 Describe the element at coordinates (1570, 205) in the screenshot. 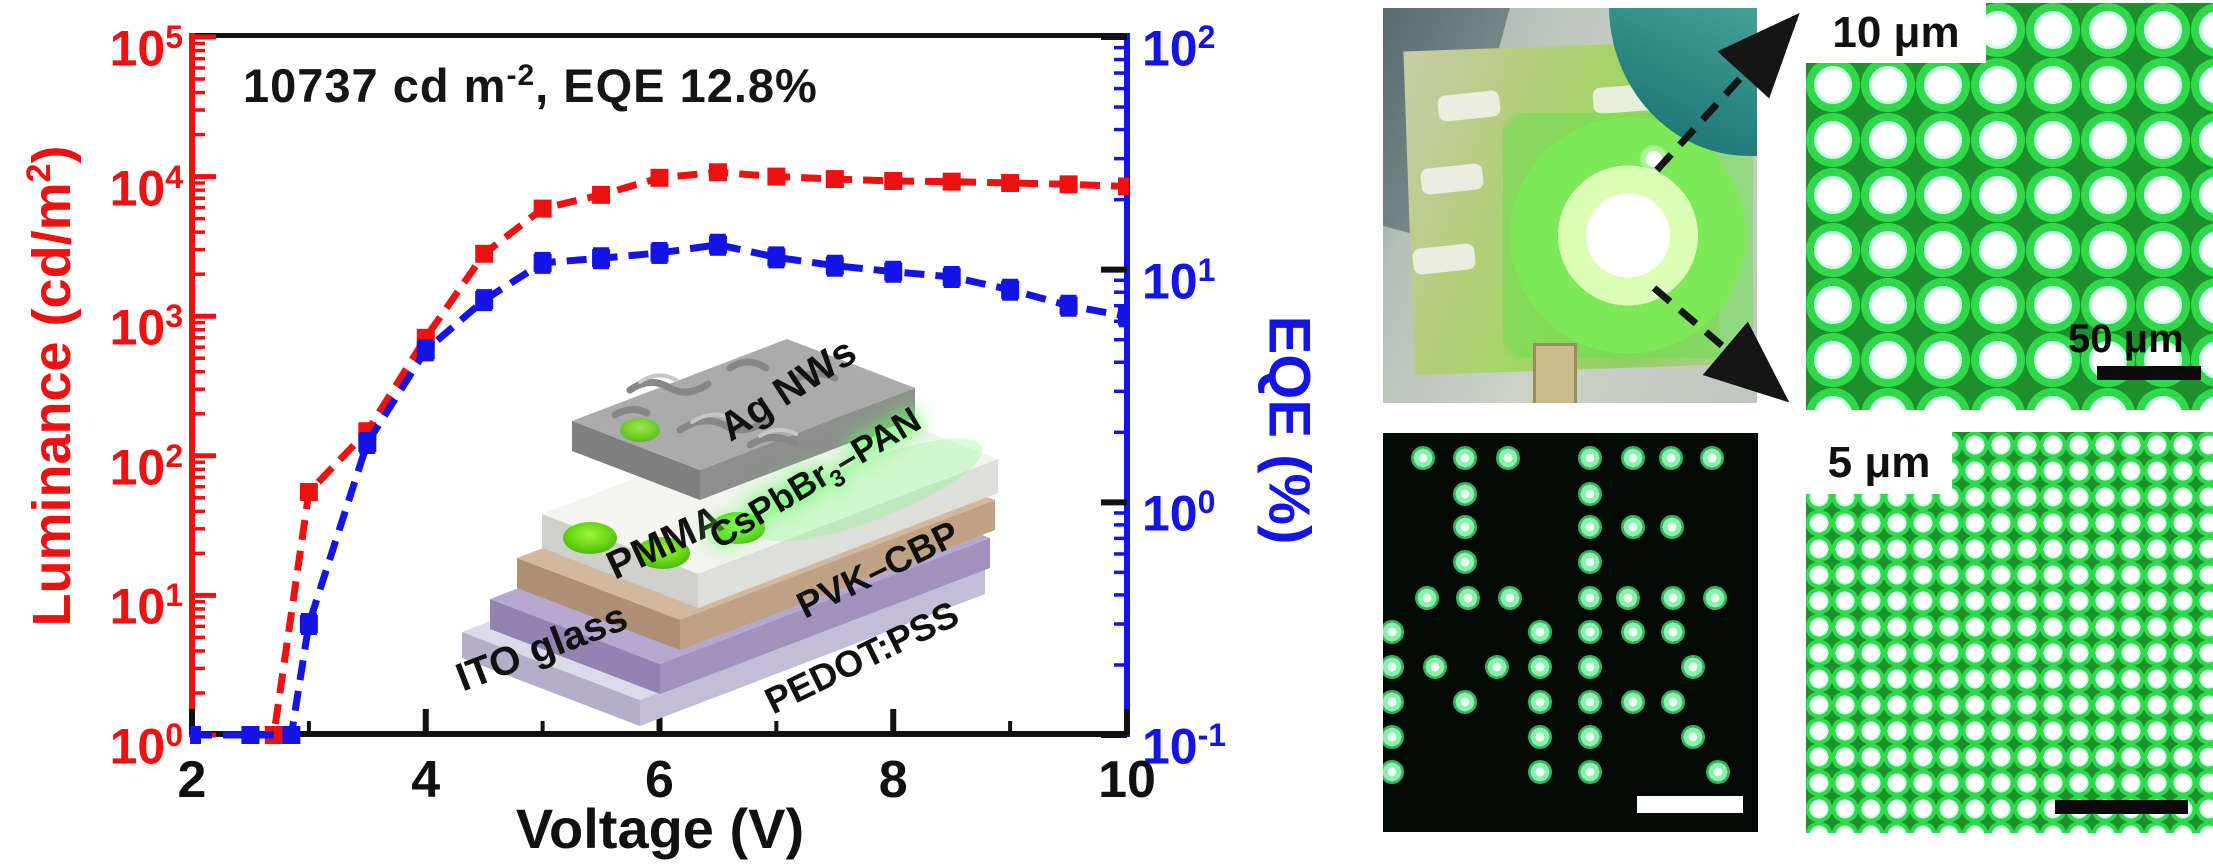

I see `device-photo` at that location.